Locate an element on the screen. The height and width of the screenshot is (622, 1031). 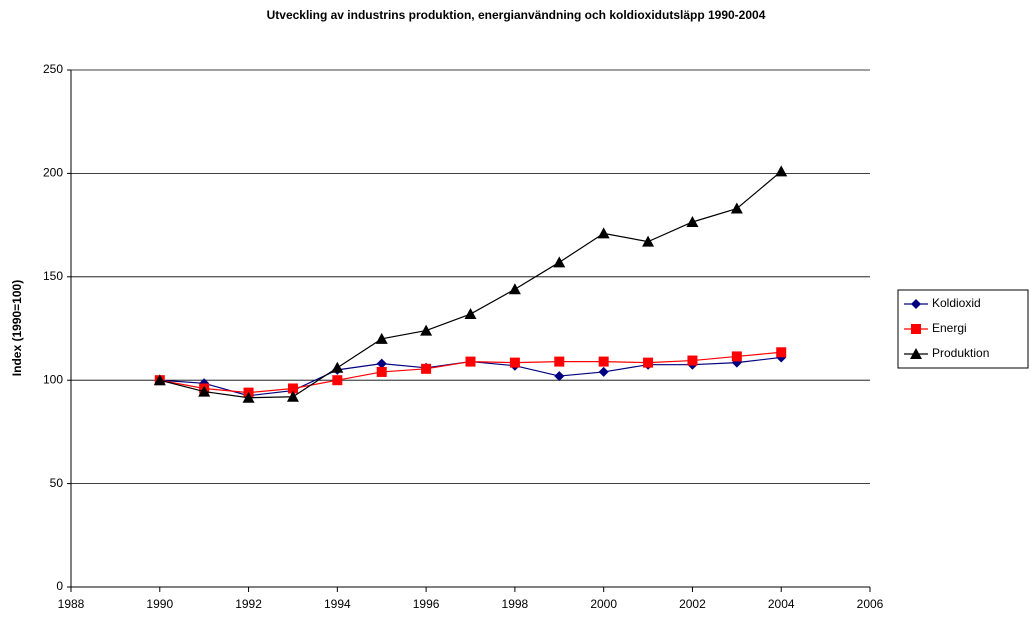
x-tick-label: 2000 is located at coordinates (603, 604).